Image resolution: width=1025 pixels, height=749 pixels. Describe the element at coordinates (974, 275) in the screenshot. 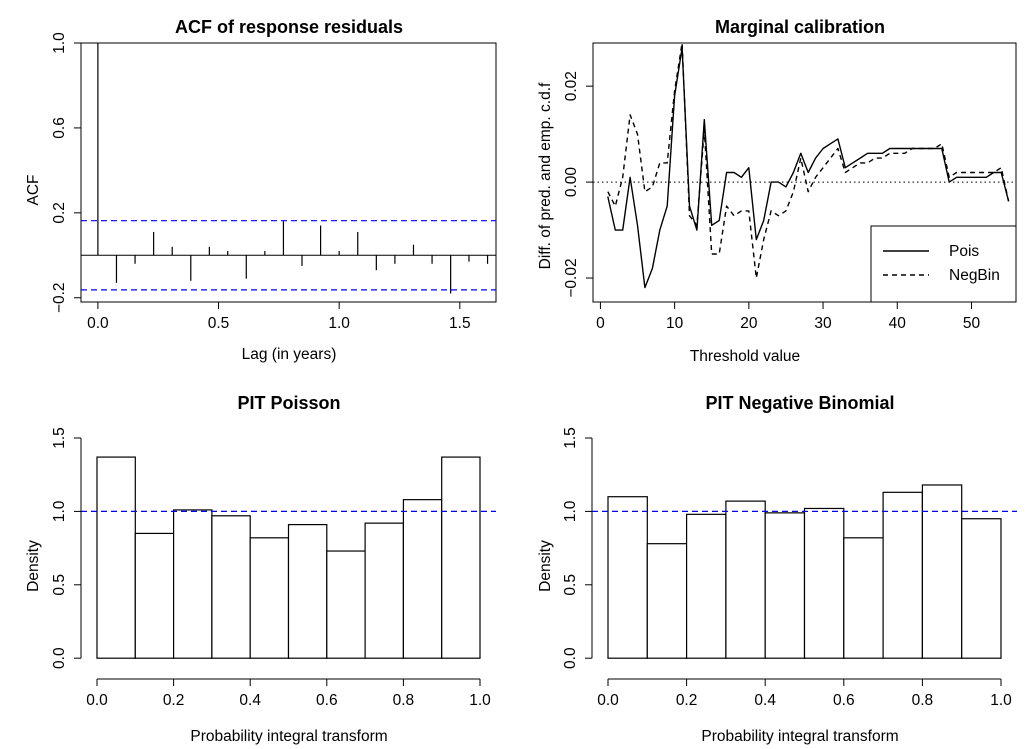

I see `legend-label: NegBin` at that location.